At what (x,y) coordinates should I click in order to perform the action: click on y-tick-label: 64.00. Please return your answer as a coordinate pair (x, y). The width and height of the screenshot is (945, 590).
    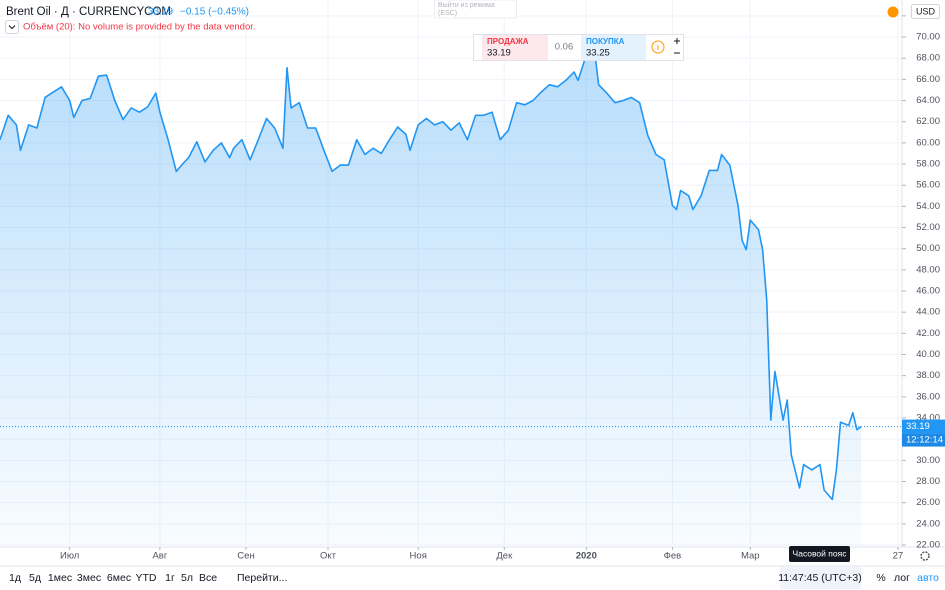
    Looking at the image, I should click on (928, 100).